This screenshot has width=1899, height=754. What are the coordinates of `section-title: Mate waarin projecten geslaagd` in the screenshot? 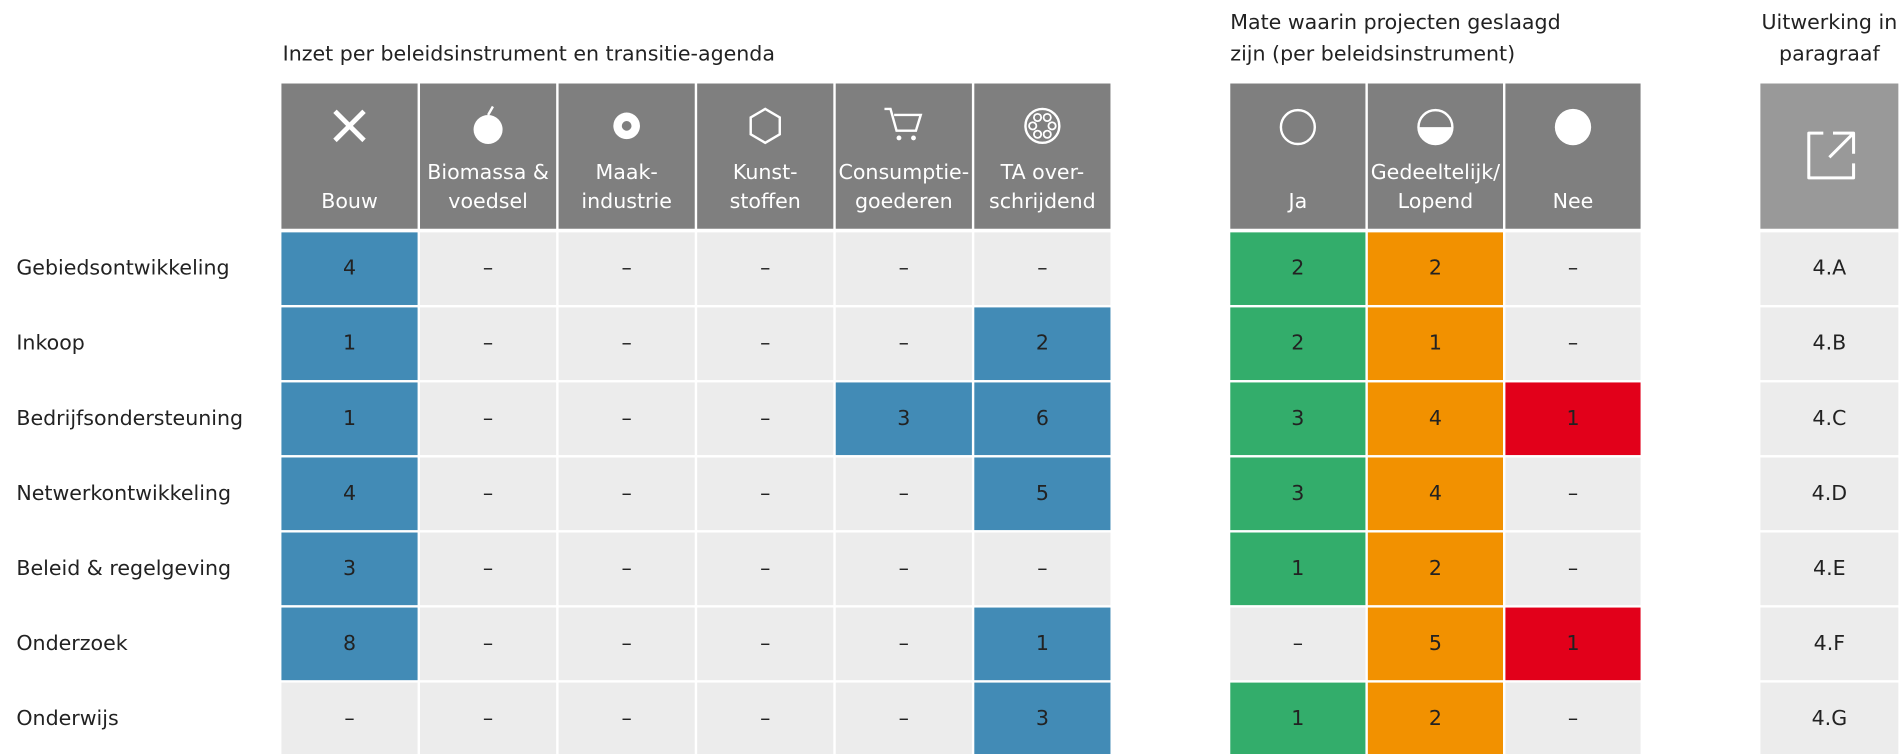 It's located at (1395, 22).